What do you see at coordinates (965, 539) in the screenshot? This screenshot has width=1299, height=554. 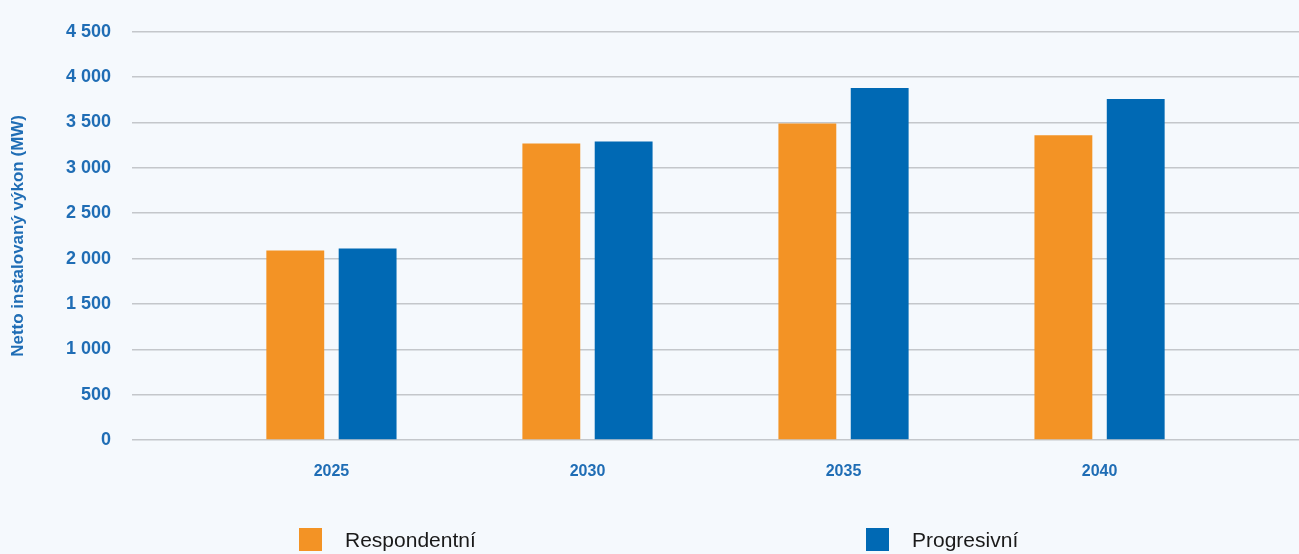 I see `legend-label: Progresivní` at bounding box center [965, 539].